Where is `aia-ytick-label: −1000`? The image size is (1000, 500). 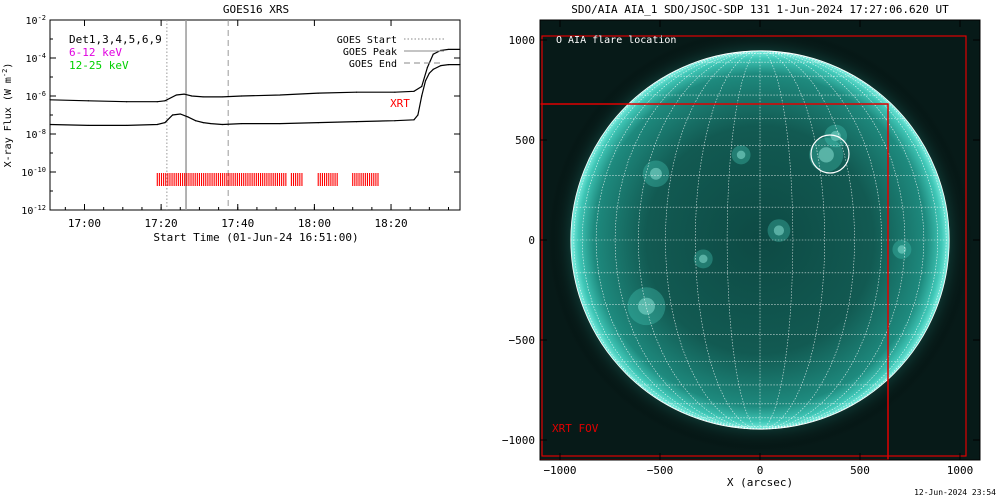
aia-ytick-label: −1000 is located at coordinates (518, 440).